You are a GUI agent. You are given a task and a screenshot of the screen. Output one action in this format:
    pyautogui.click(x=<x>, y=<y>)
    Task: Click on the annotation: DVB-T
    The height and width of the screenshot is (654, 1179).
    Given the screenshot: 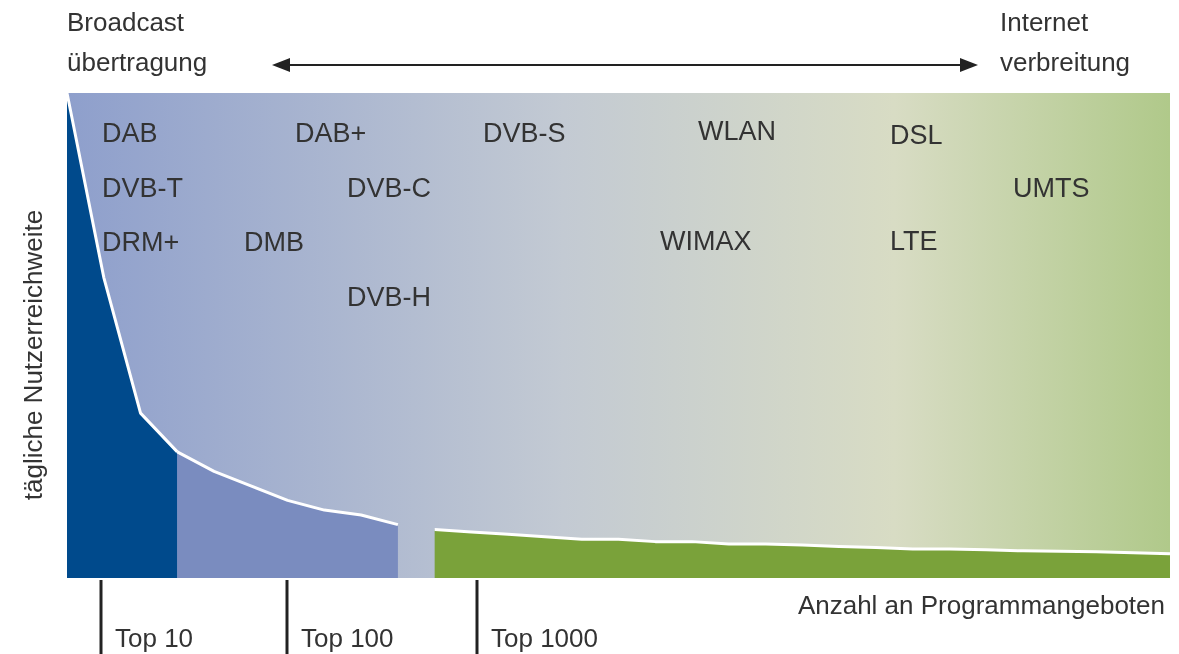 What is the action you would take?
    pyautogui.click(x=142, y=188)
    